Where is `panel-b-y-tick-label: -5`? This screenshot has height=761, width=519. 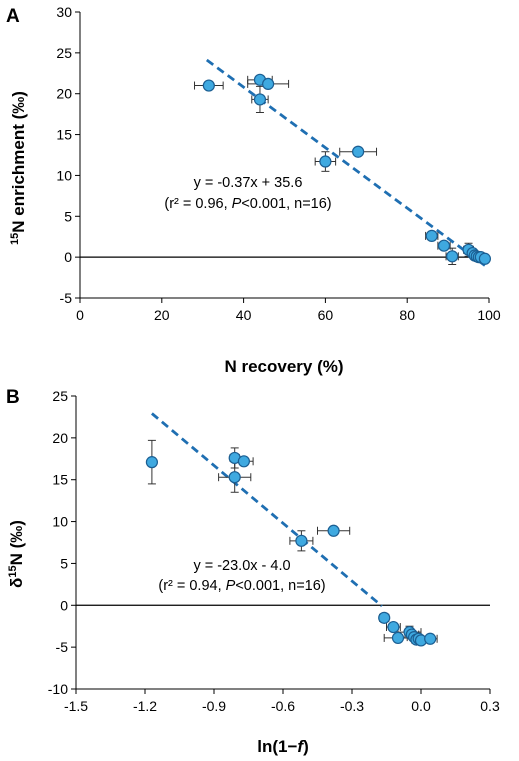
panel-b-y-tick-label: -5 is located at coordinates (62, 647).